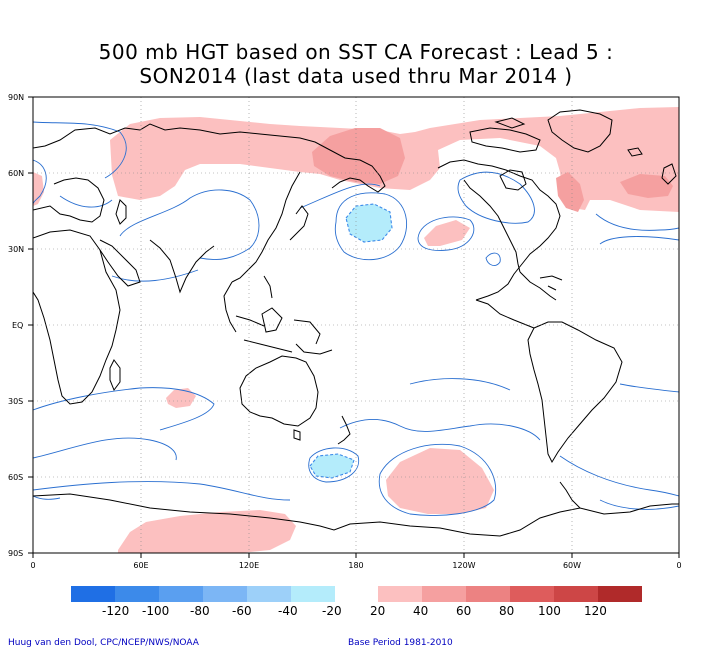 This screenshot has width=712, height=650. What do you see at coordinates (421, 611) in the screenshot?
I see `colorbar-label: 40` at bounding box center [421, 611].